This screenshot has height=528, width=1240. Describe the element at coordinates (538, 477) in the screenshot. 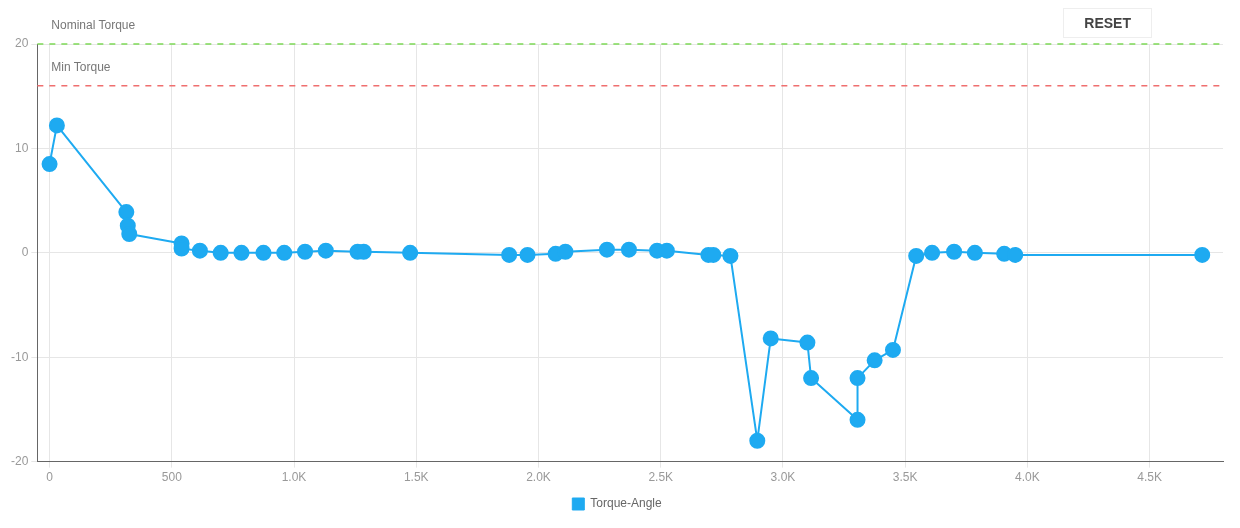

I see `x-tick-label: 2.0K` at that location.